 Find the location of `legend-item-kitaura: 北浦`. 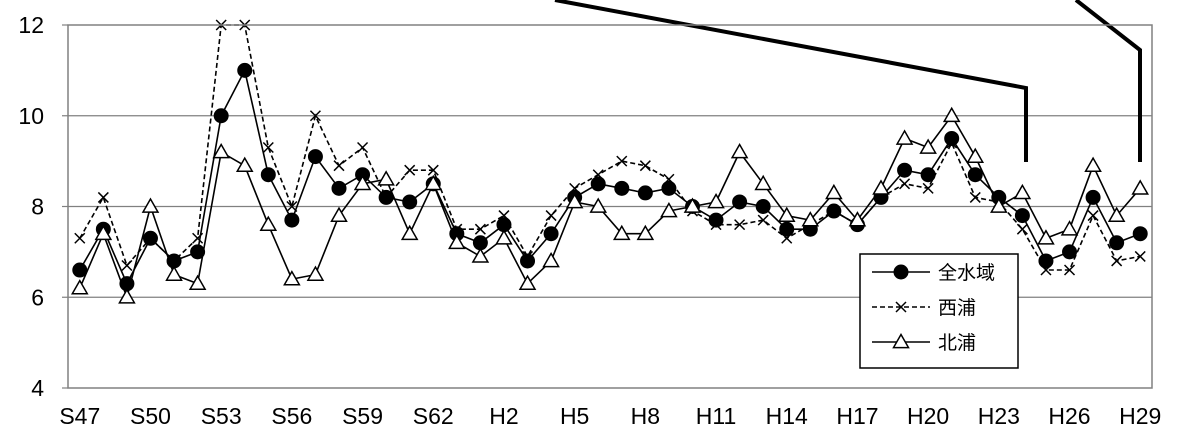

legend-item-kitaura: 北浦 is located at coordinates (924, 343).